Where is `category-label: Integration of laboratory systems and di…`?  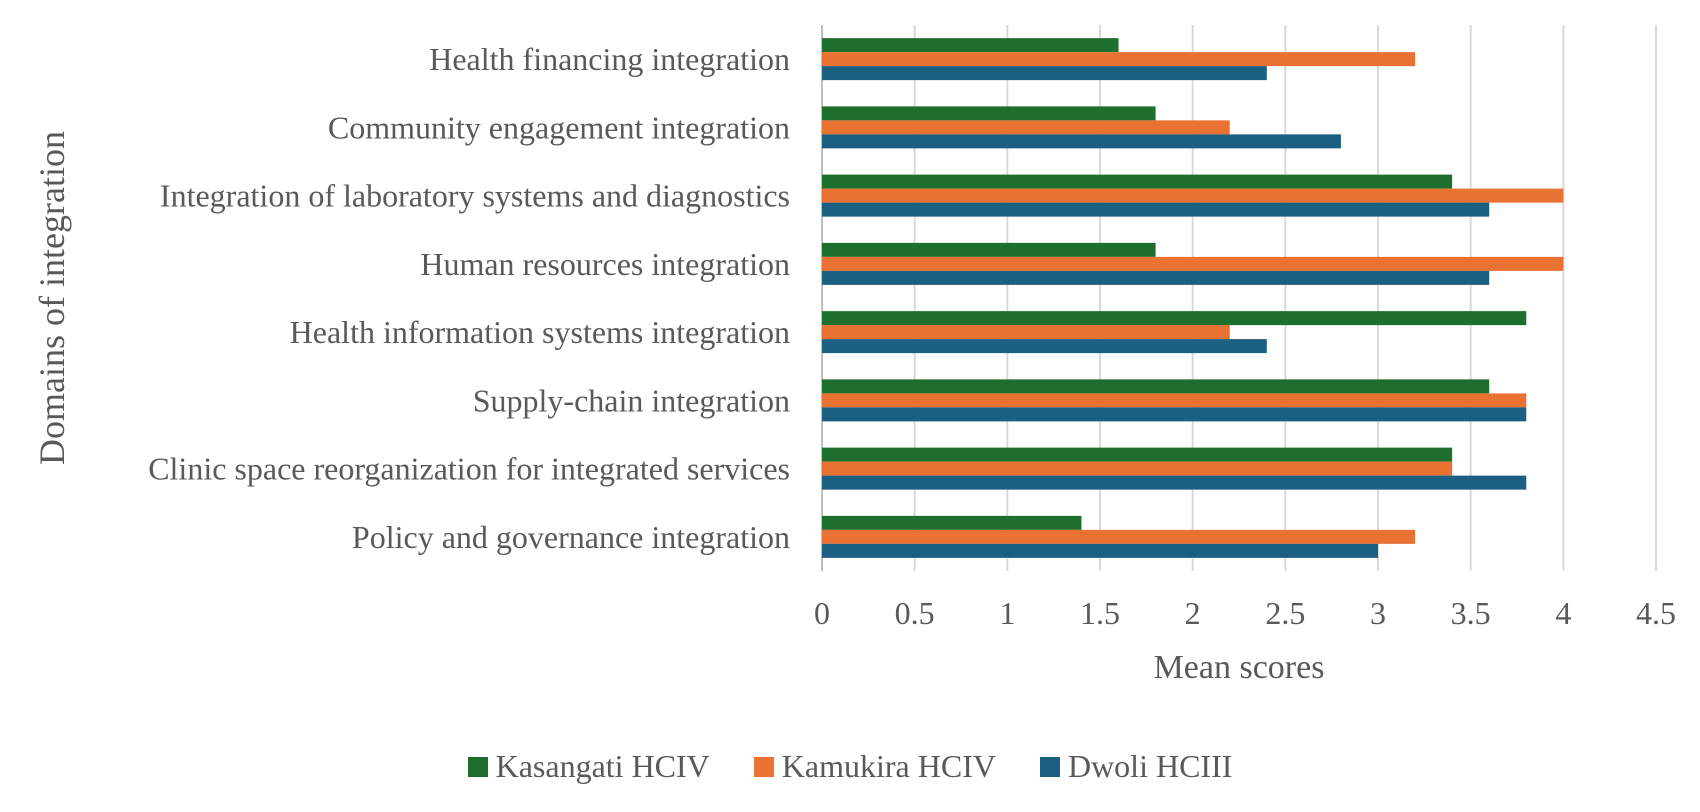 category-label: Integration of laboratory systems and di… is located at coordinates (475, 196).